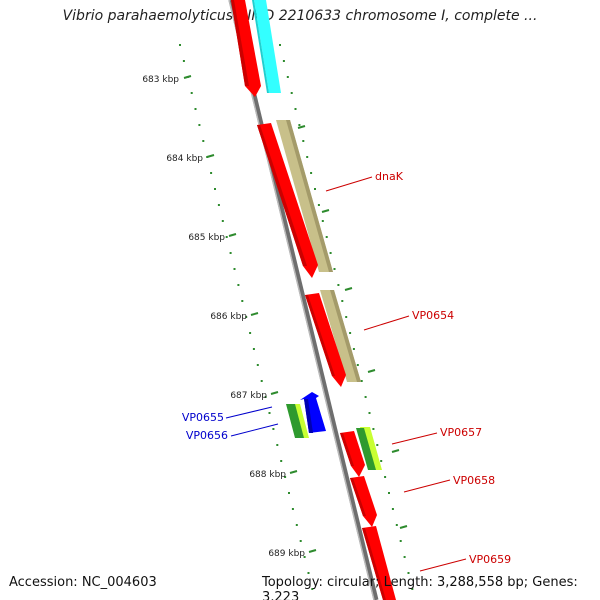 The width and height of the screenshot is (600, 600). I want to click on gene-label-dnaK: dnaK, so click(389, 176).